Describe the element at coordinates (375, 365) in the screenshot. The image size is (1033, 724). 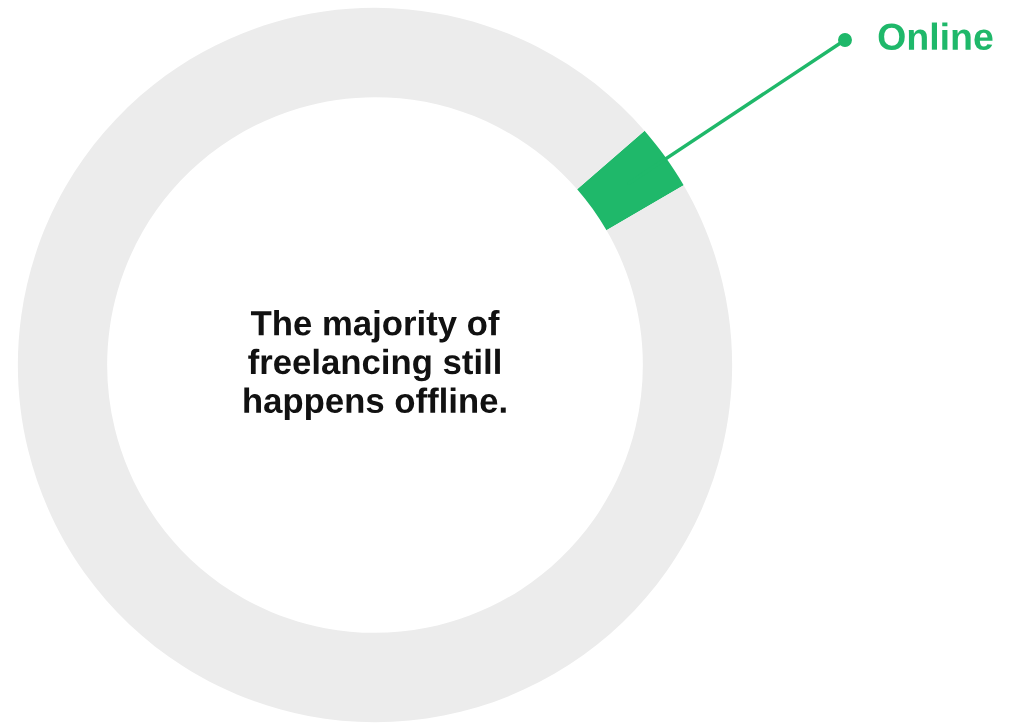
I see `text: The majority of freelancing still happens offline.` at that location.